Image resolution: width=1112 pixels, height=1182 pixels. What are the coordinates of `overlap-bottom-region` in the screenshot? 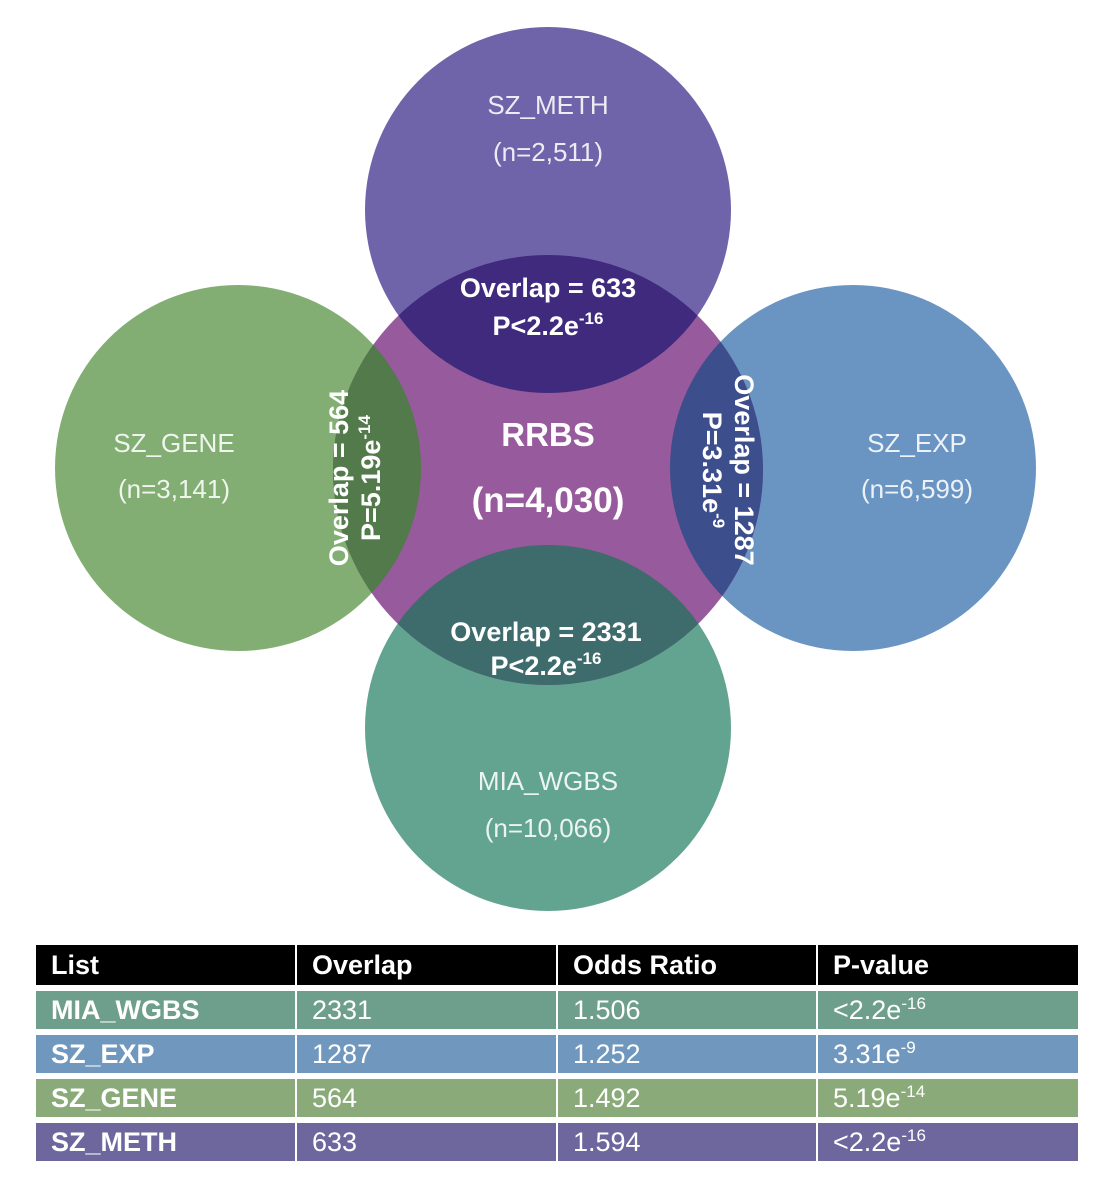 It's located at (548, 615).